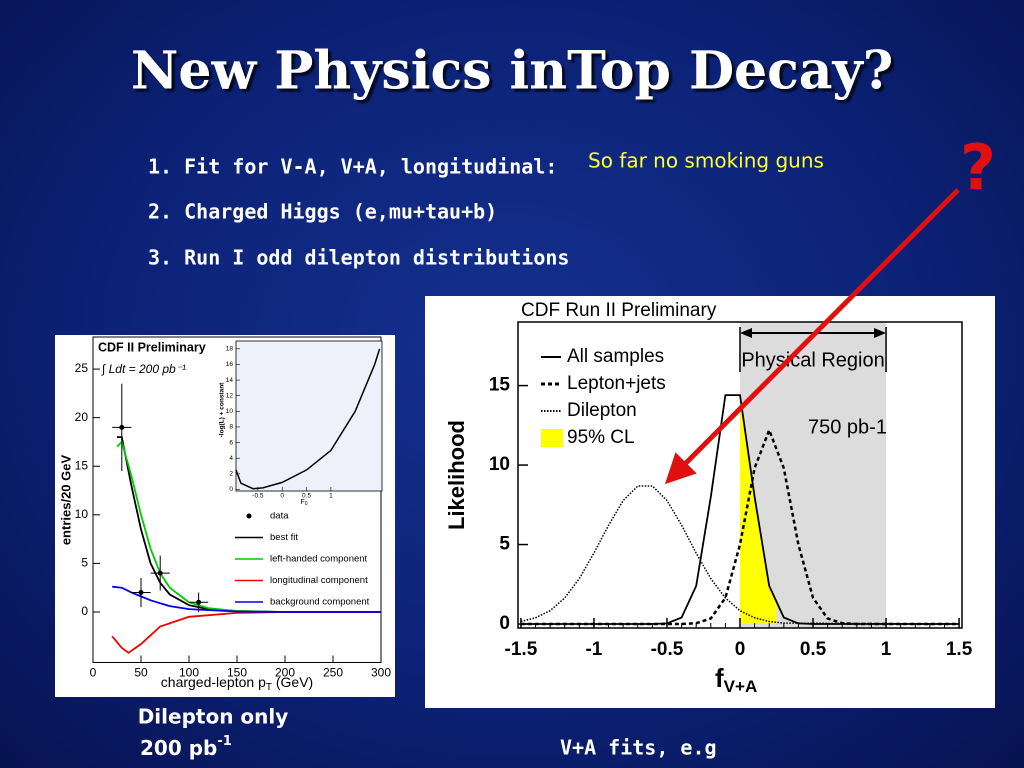 The width and height of the screenshot is (1024, 768). Describe the element at coordinates (352, 167) in the screenshot. I see `bullet: 1. Fit for V-A, V+A, longitudinal:` at that location.